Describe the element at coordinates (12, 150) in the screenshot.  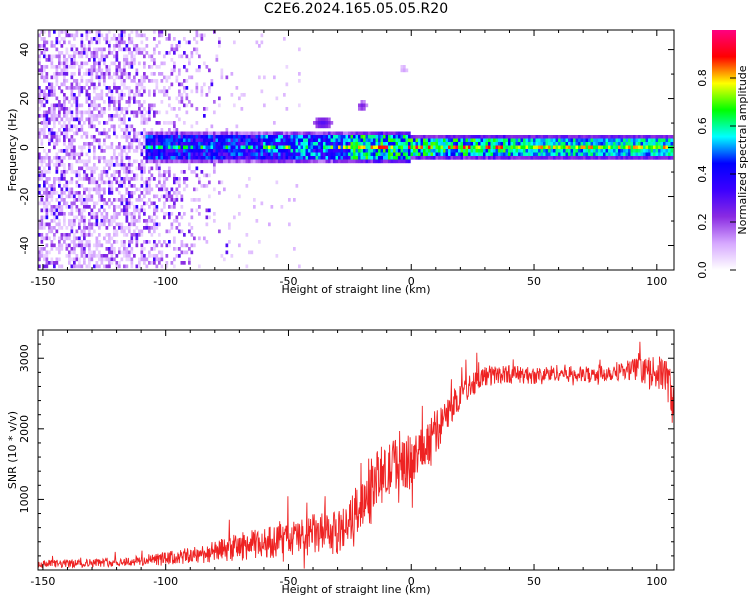
I see `spectrogram-y-label: Frequency (Hz)` at that location.